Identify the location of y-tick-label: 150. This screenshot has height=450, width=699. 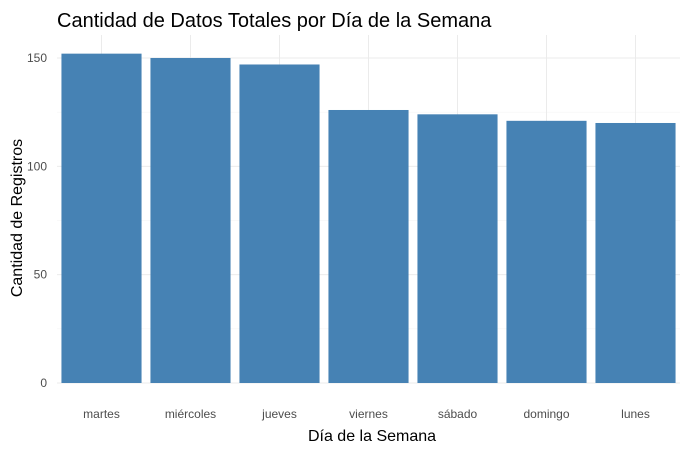
(37, 58).